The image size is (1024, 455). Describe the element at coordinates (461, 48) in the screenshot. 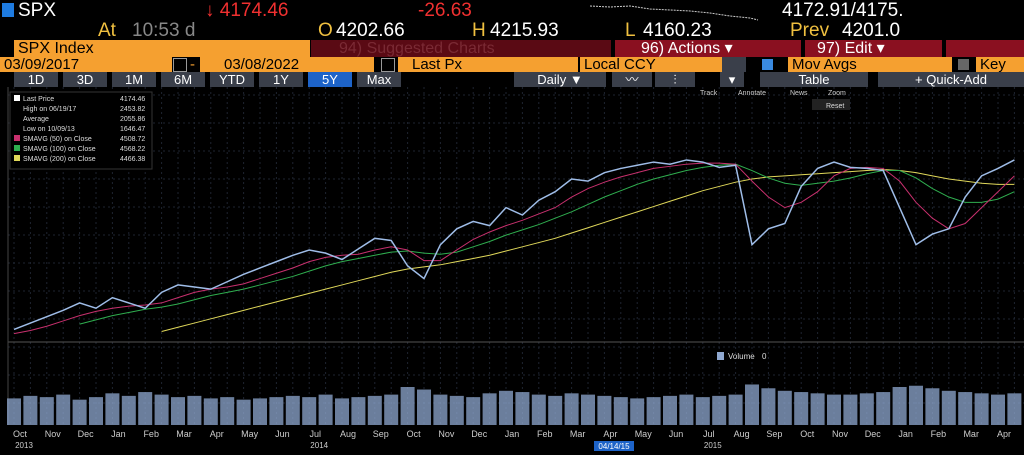

I see `suggested-charts: 94) Suggested Charts` at that location.